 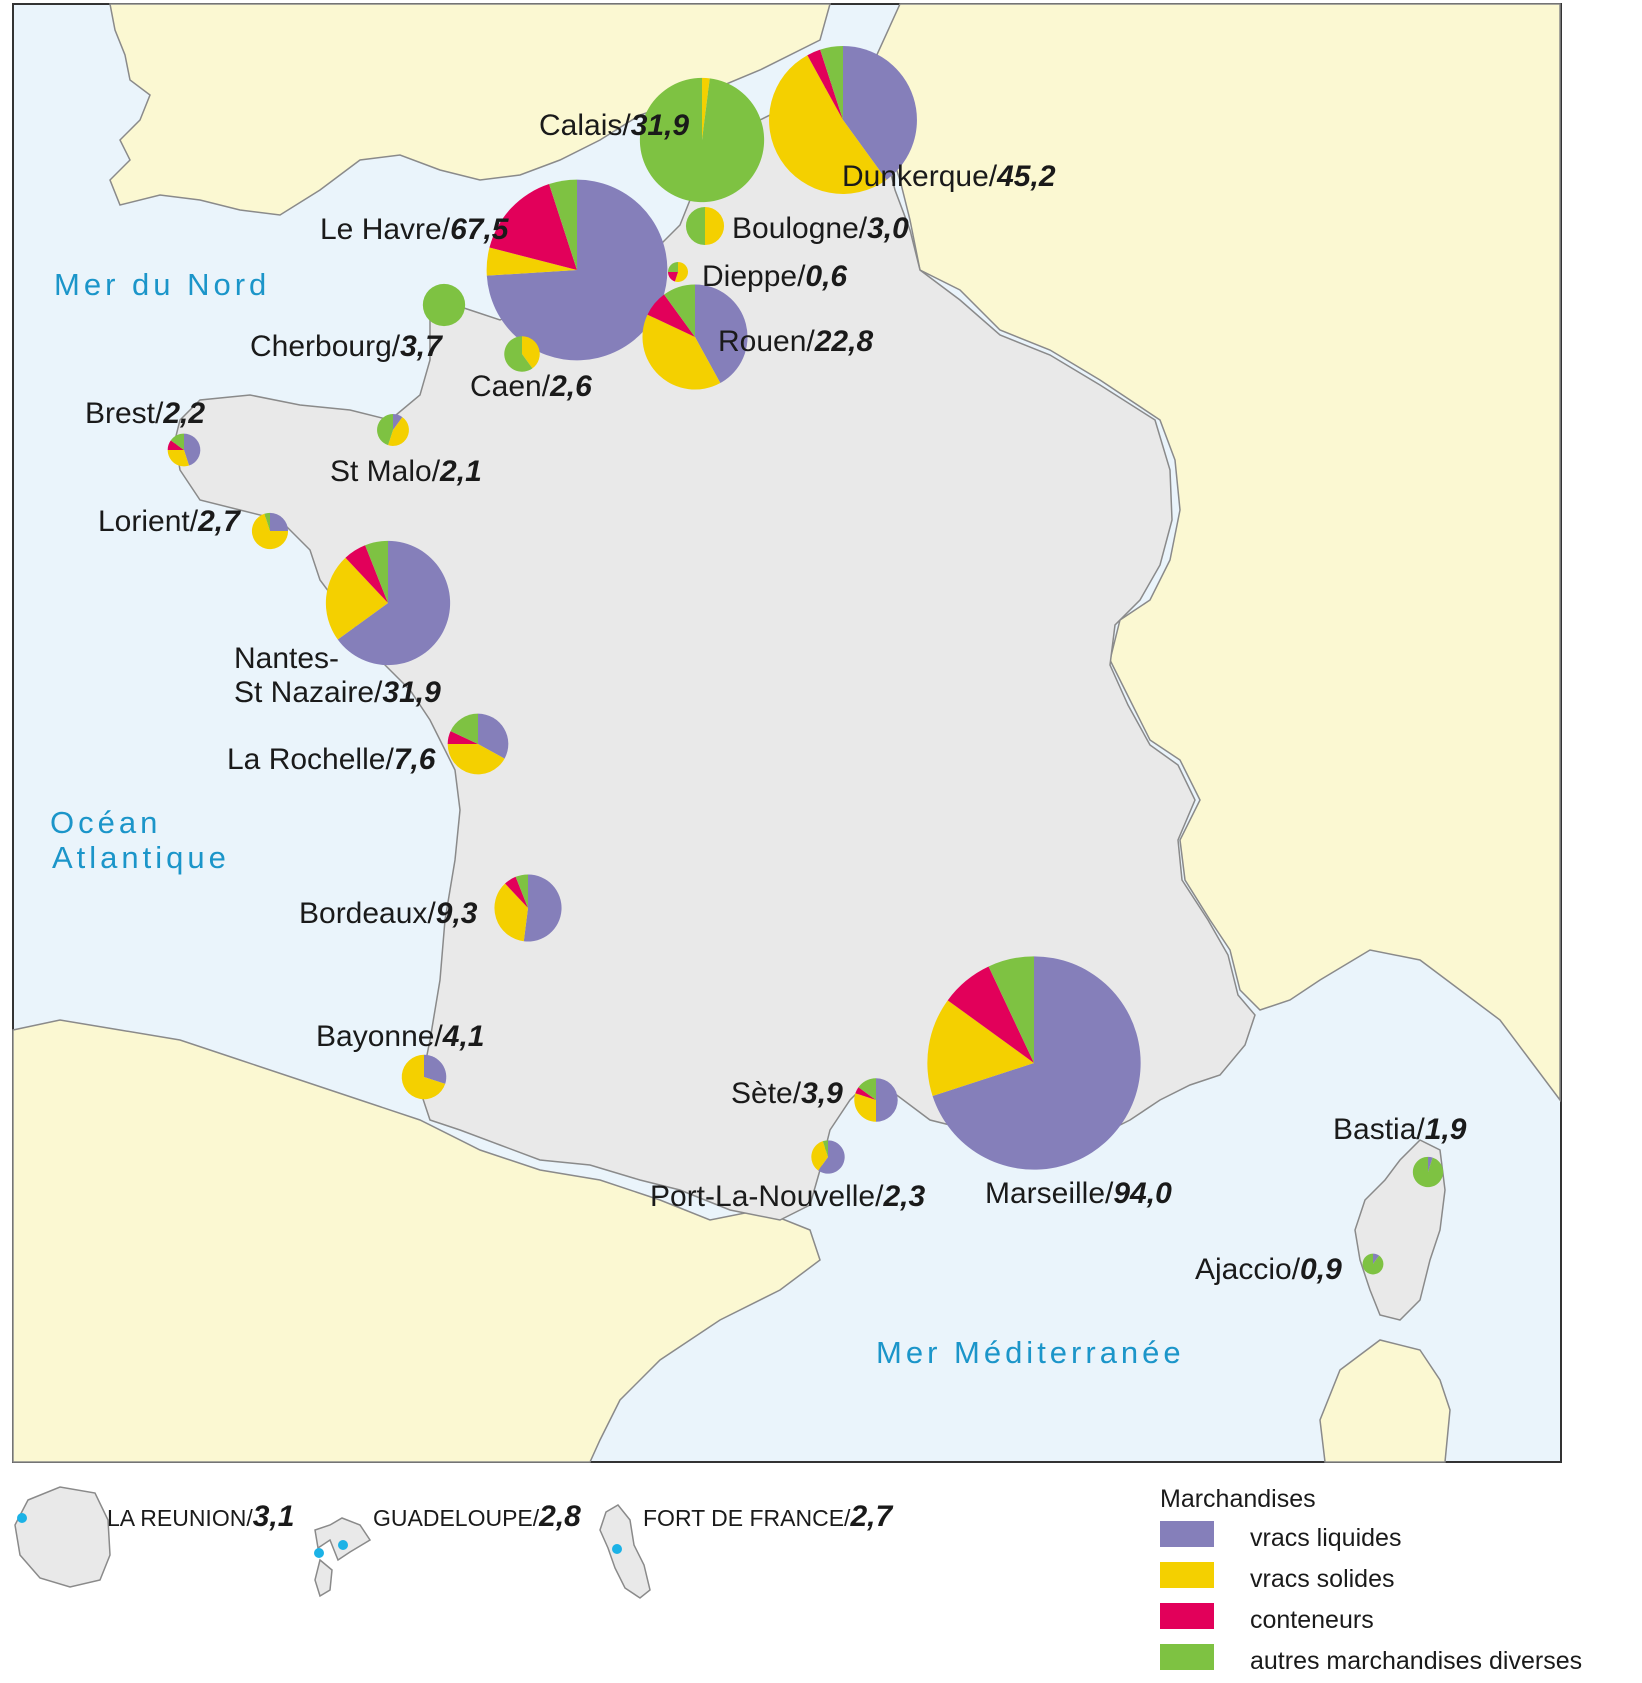 I want to click on port-name: Brest/, so click(x=124, y=413).